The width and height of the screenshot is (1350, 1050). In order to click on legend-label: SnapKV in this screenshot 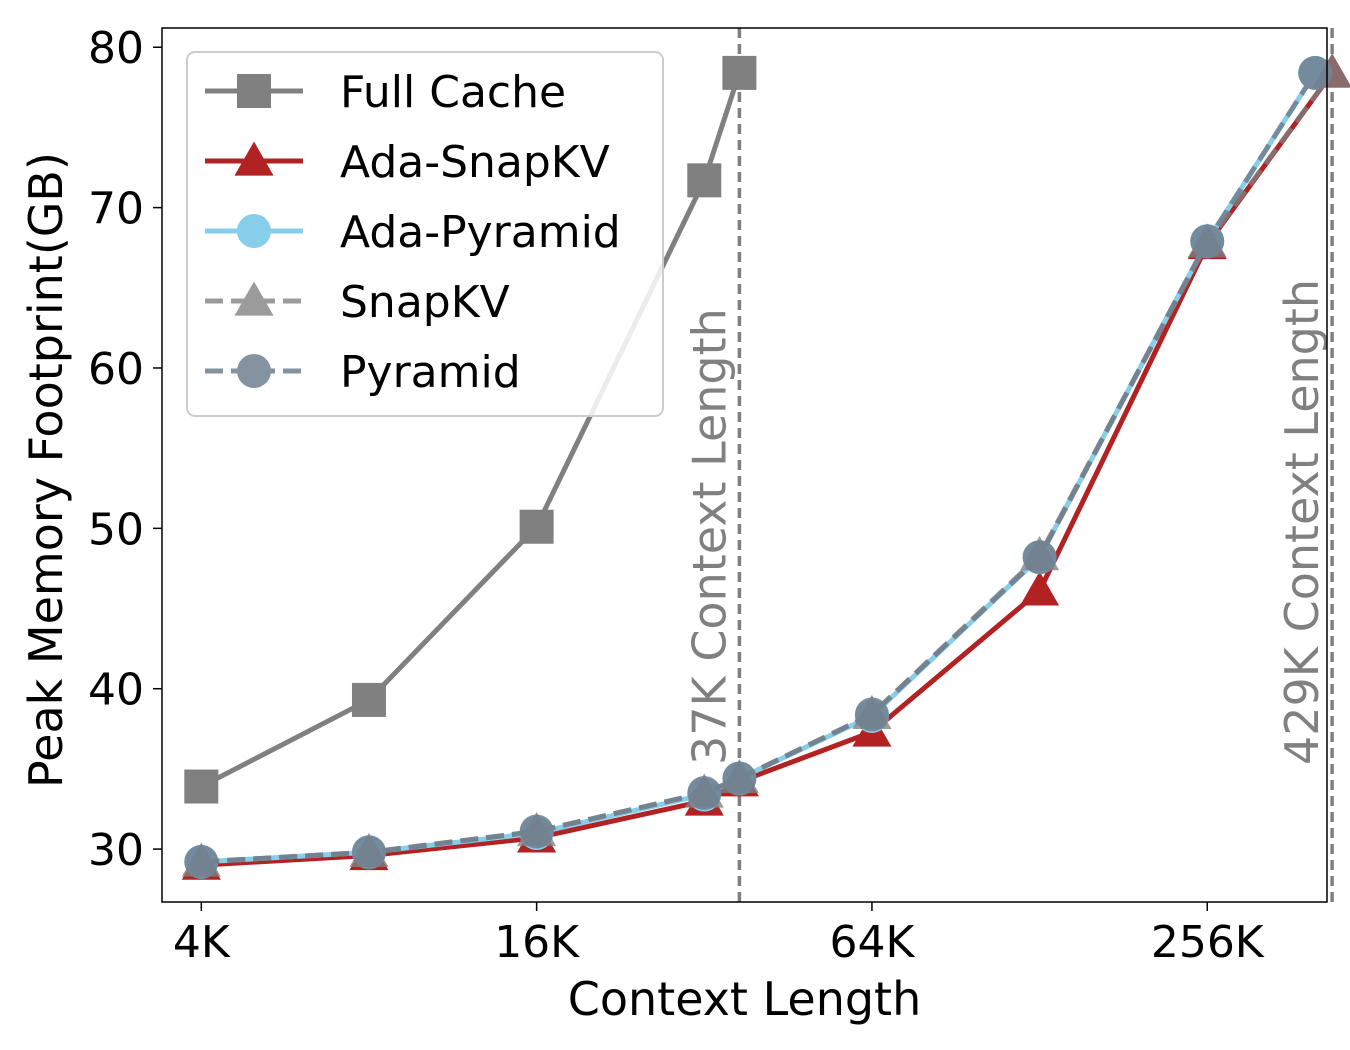, I will do `click(425, 302)`.